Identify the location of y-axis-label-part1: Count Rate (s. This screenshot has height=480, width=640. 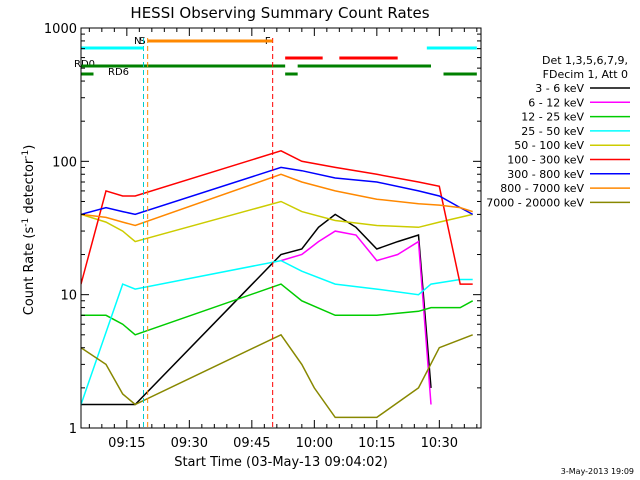
(29, 271).